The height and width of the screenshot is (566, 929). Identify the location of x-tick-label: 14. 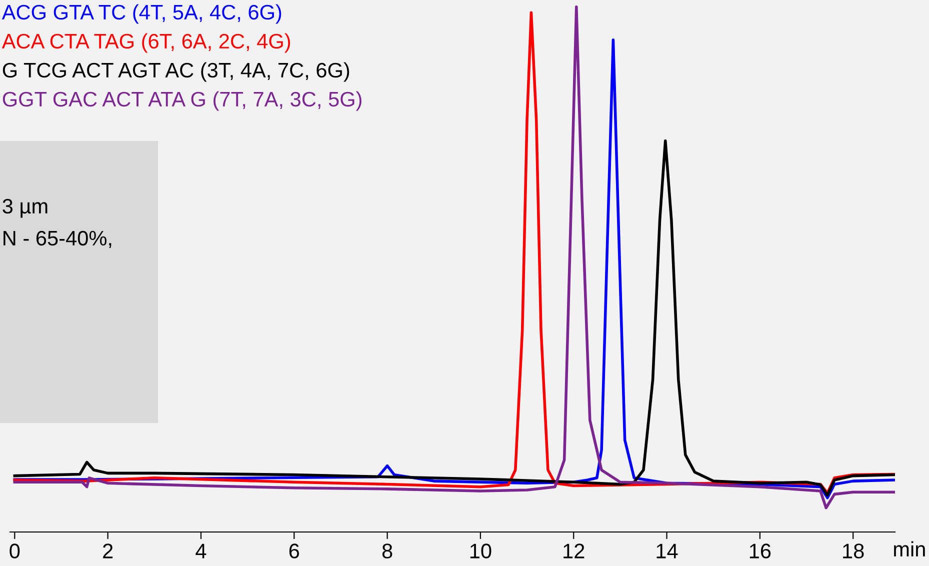
(667, 551).